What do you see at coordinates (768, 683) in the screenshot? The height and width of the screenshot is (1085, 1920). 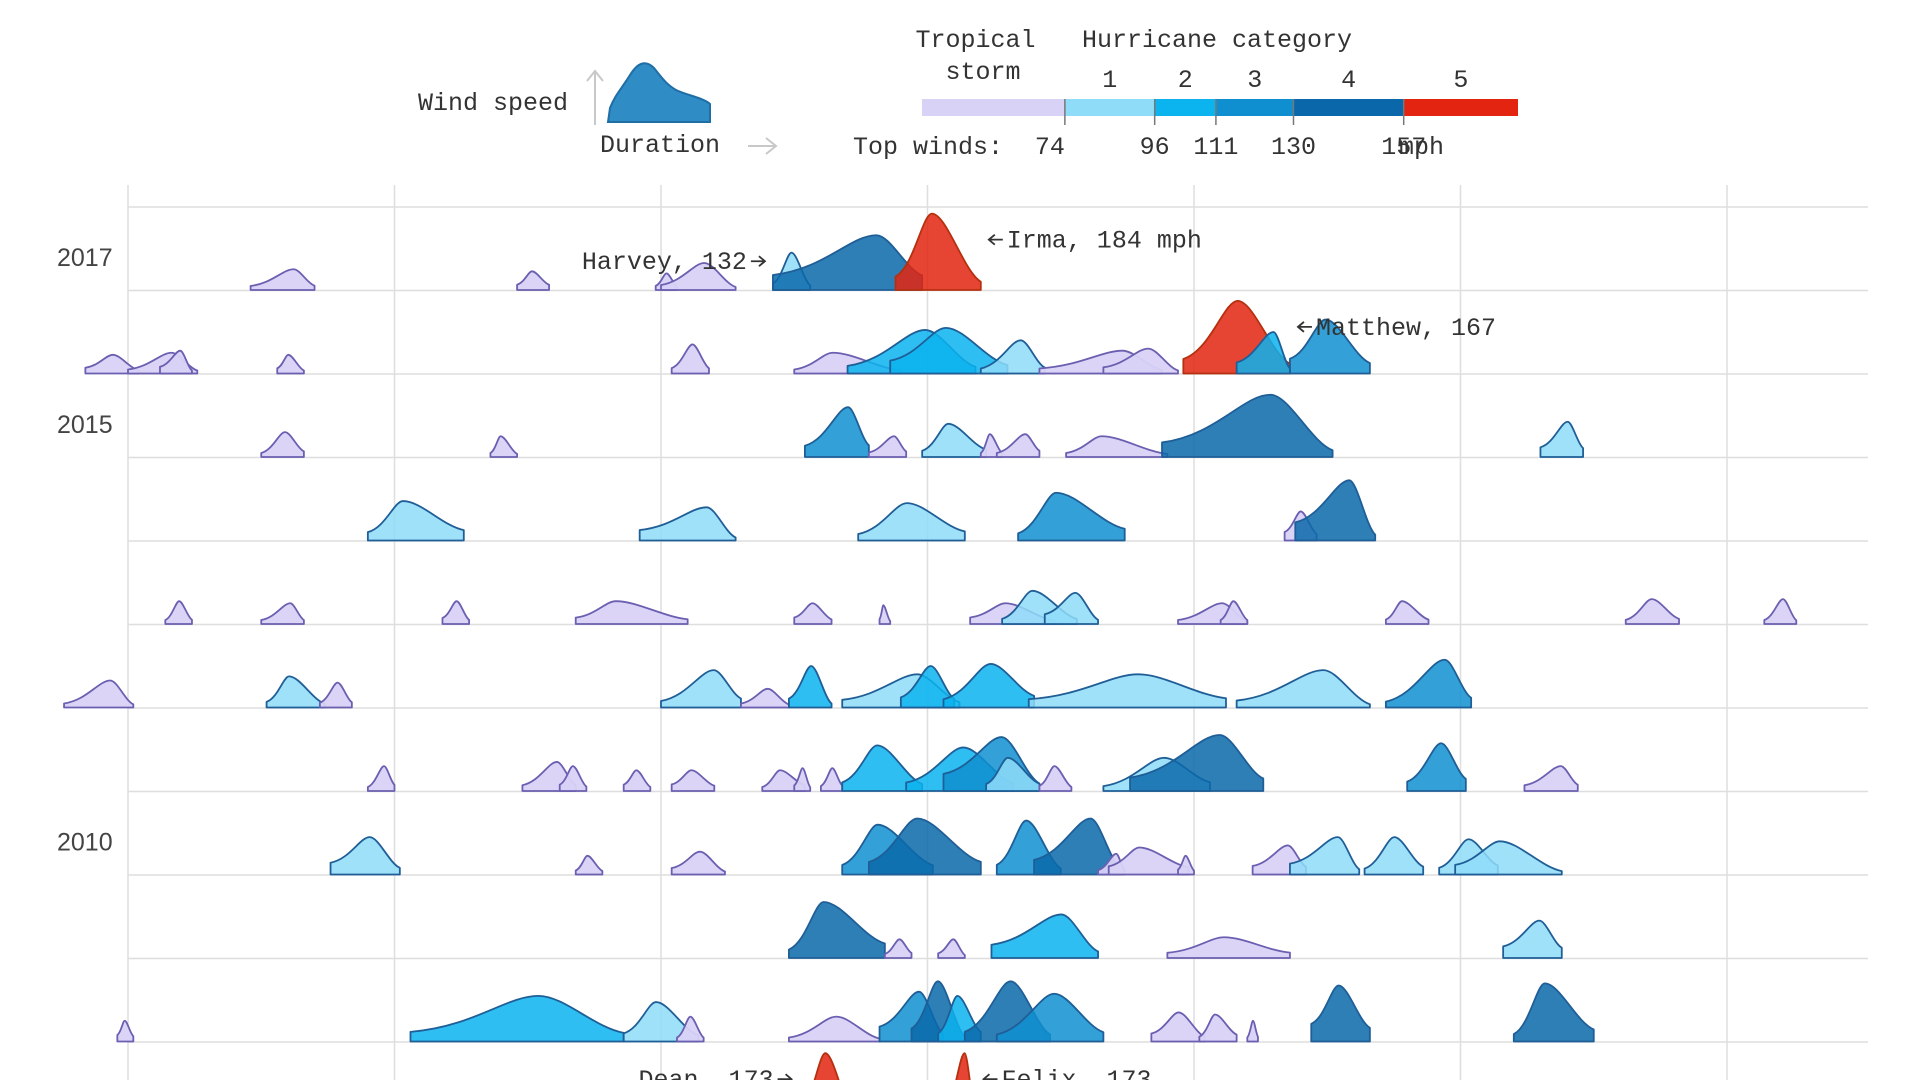 I see `season-row-2012` at bounding box center [768, 683].